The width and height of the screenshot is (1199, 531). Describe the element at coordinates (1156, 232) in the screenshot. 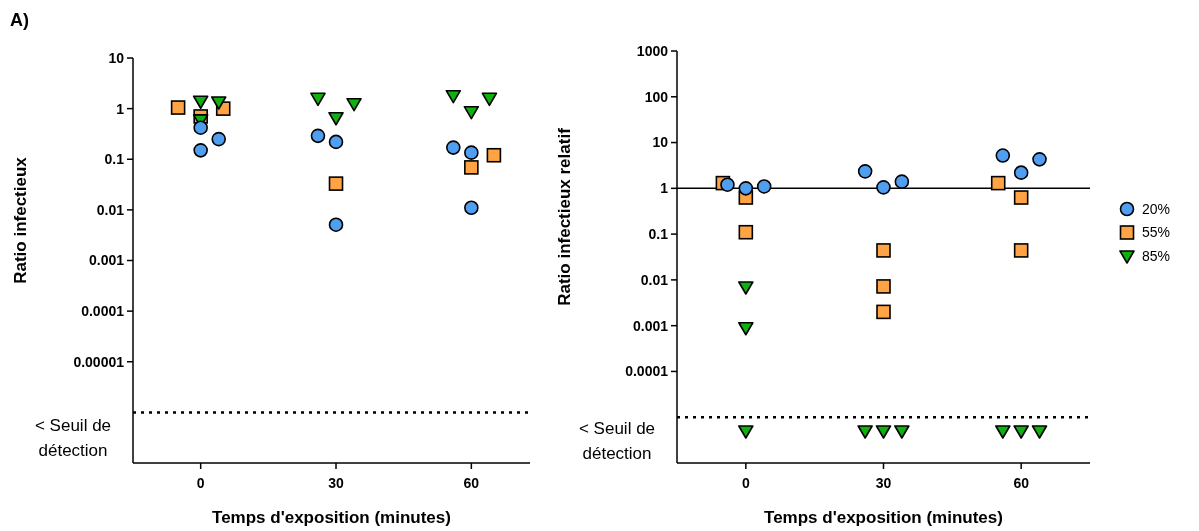

I see `legend-label: 55%` at that location.